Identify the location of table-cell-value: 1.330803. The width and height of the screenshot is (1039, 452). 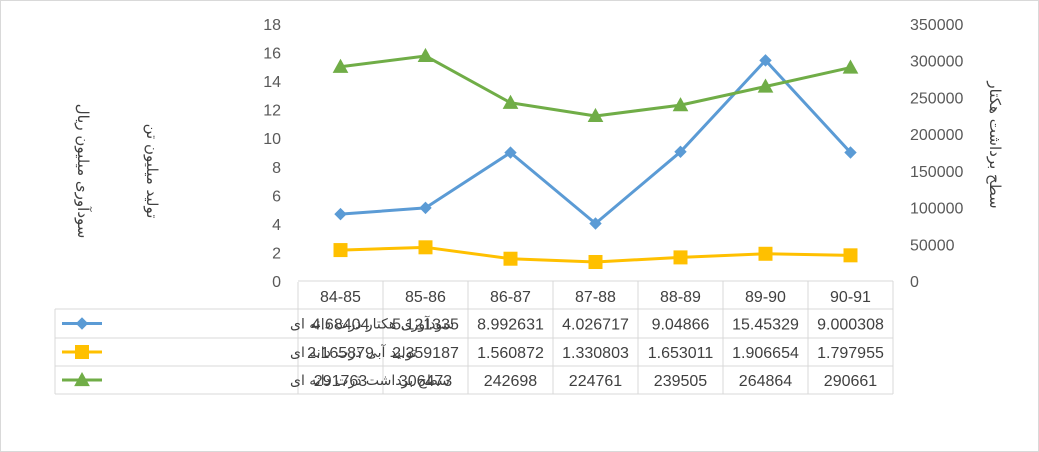
(595, 353).